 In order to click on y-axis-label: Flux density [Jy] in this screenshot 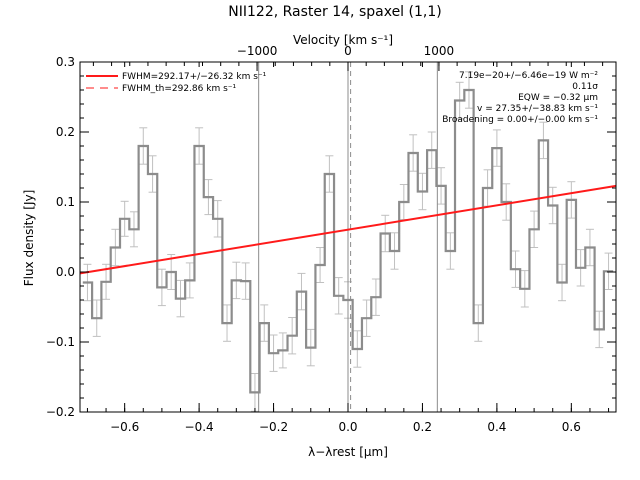, I will do `click(29, 238)`.